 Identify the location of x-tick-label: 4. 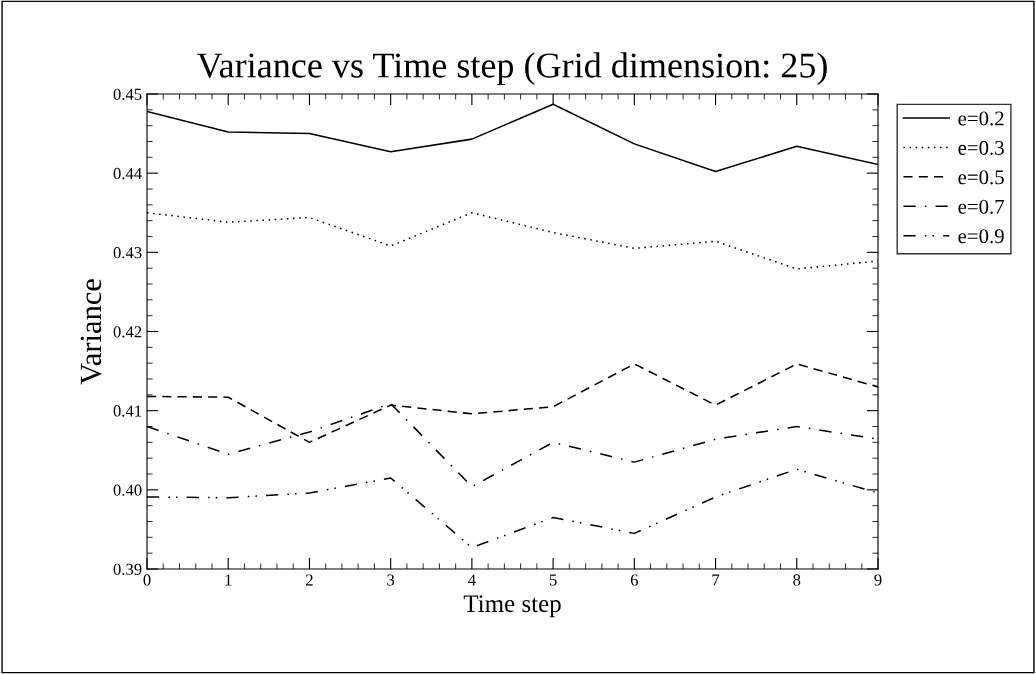
(472, 580).